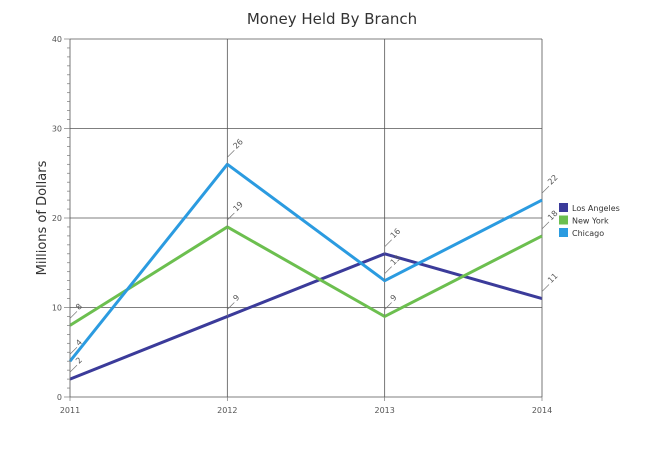 The height and width of the screenshot is (461, 657). I want to click on data-label: 2, so click(79, 361).